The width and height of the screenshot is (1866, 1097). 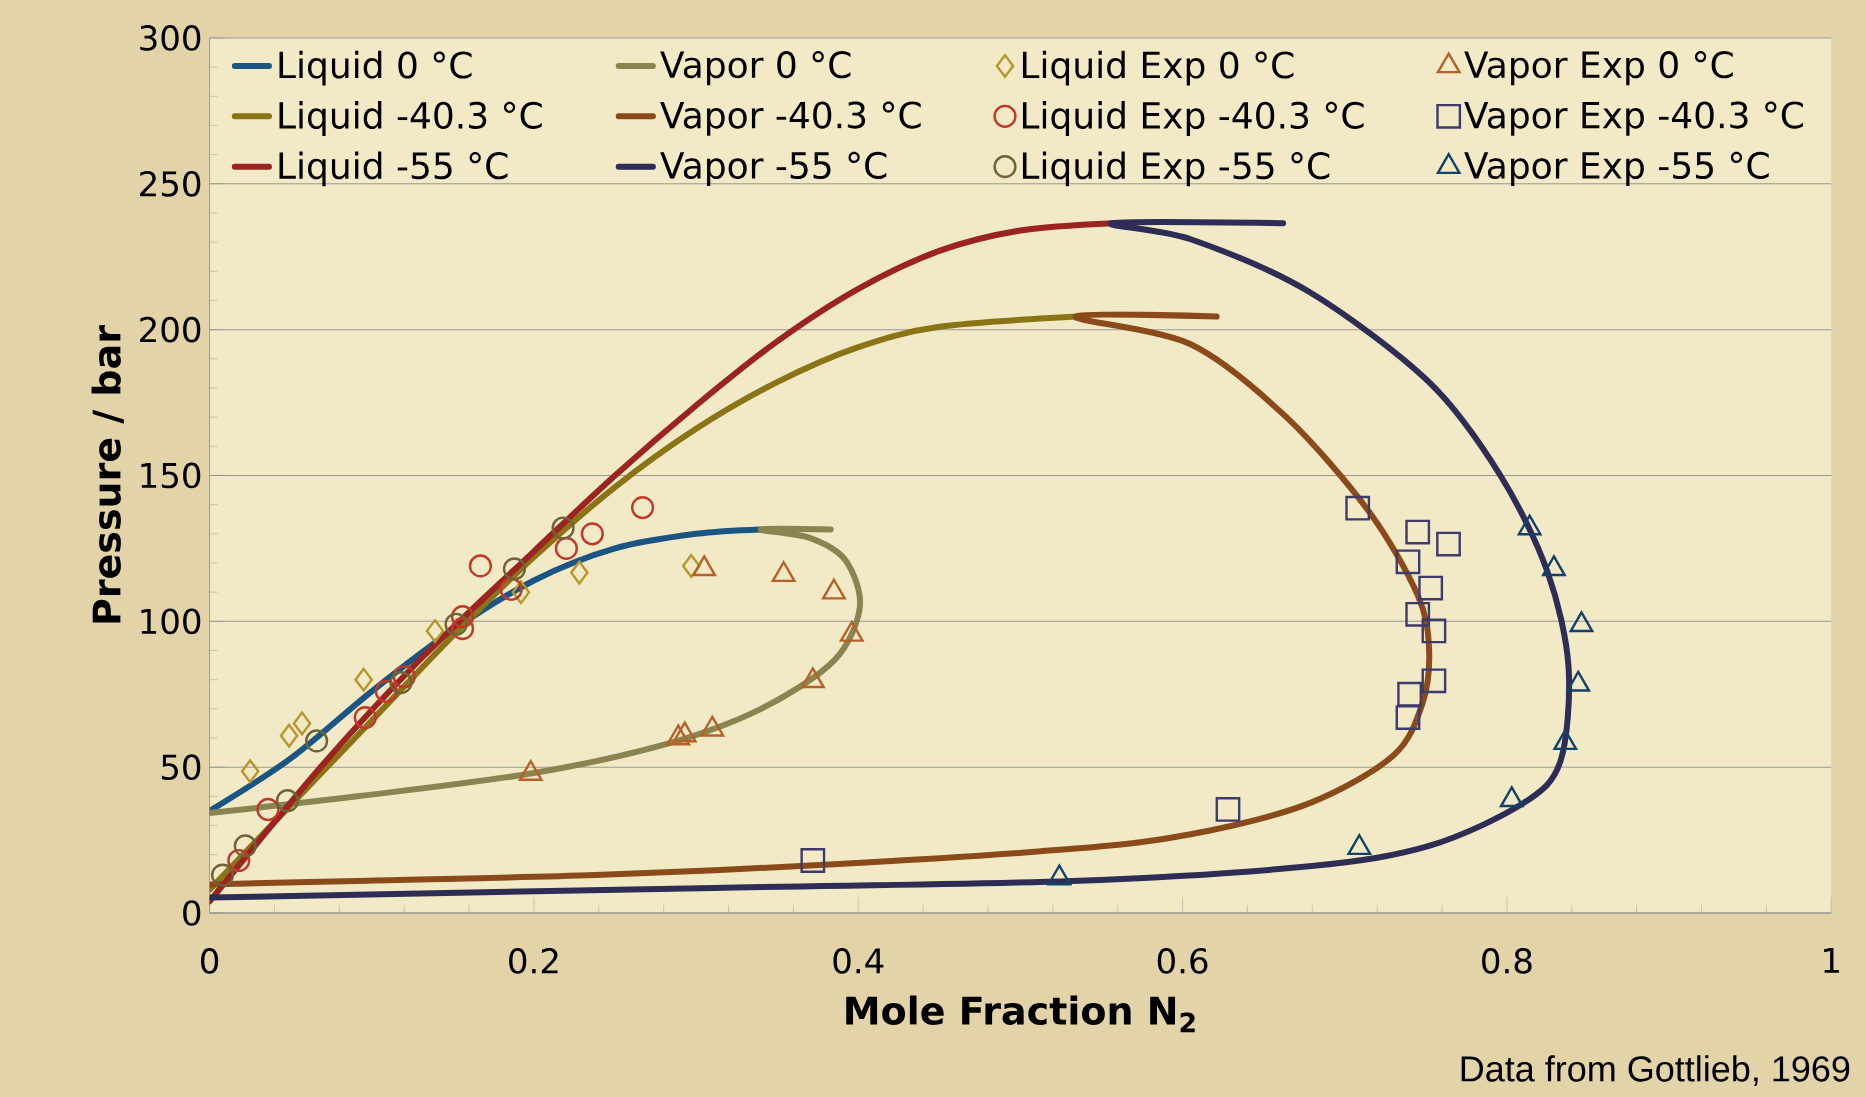 I want to click on text: Data from Gottlieb, 1969, so click(x=1655, y=1070).